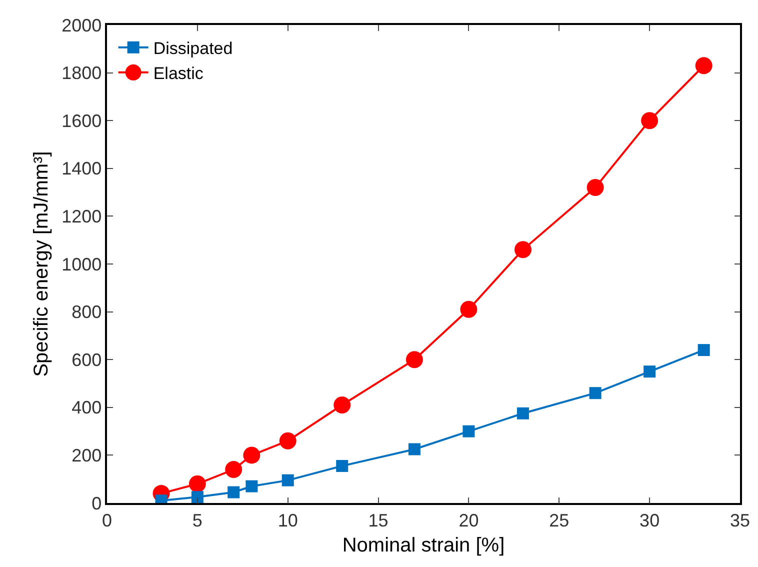  Describe the element at coordinates (82, 168) in the screenshot. I see `y-tick-label: 1400` at that location.